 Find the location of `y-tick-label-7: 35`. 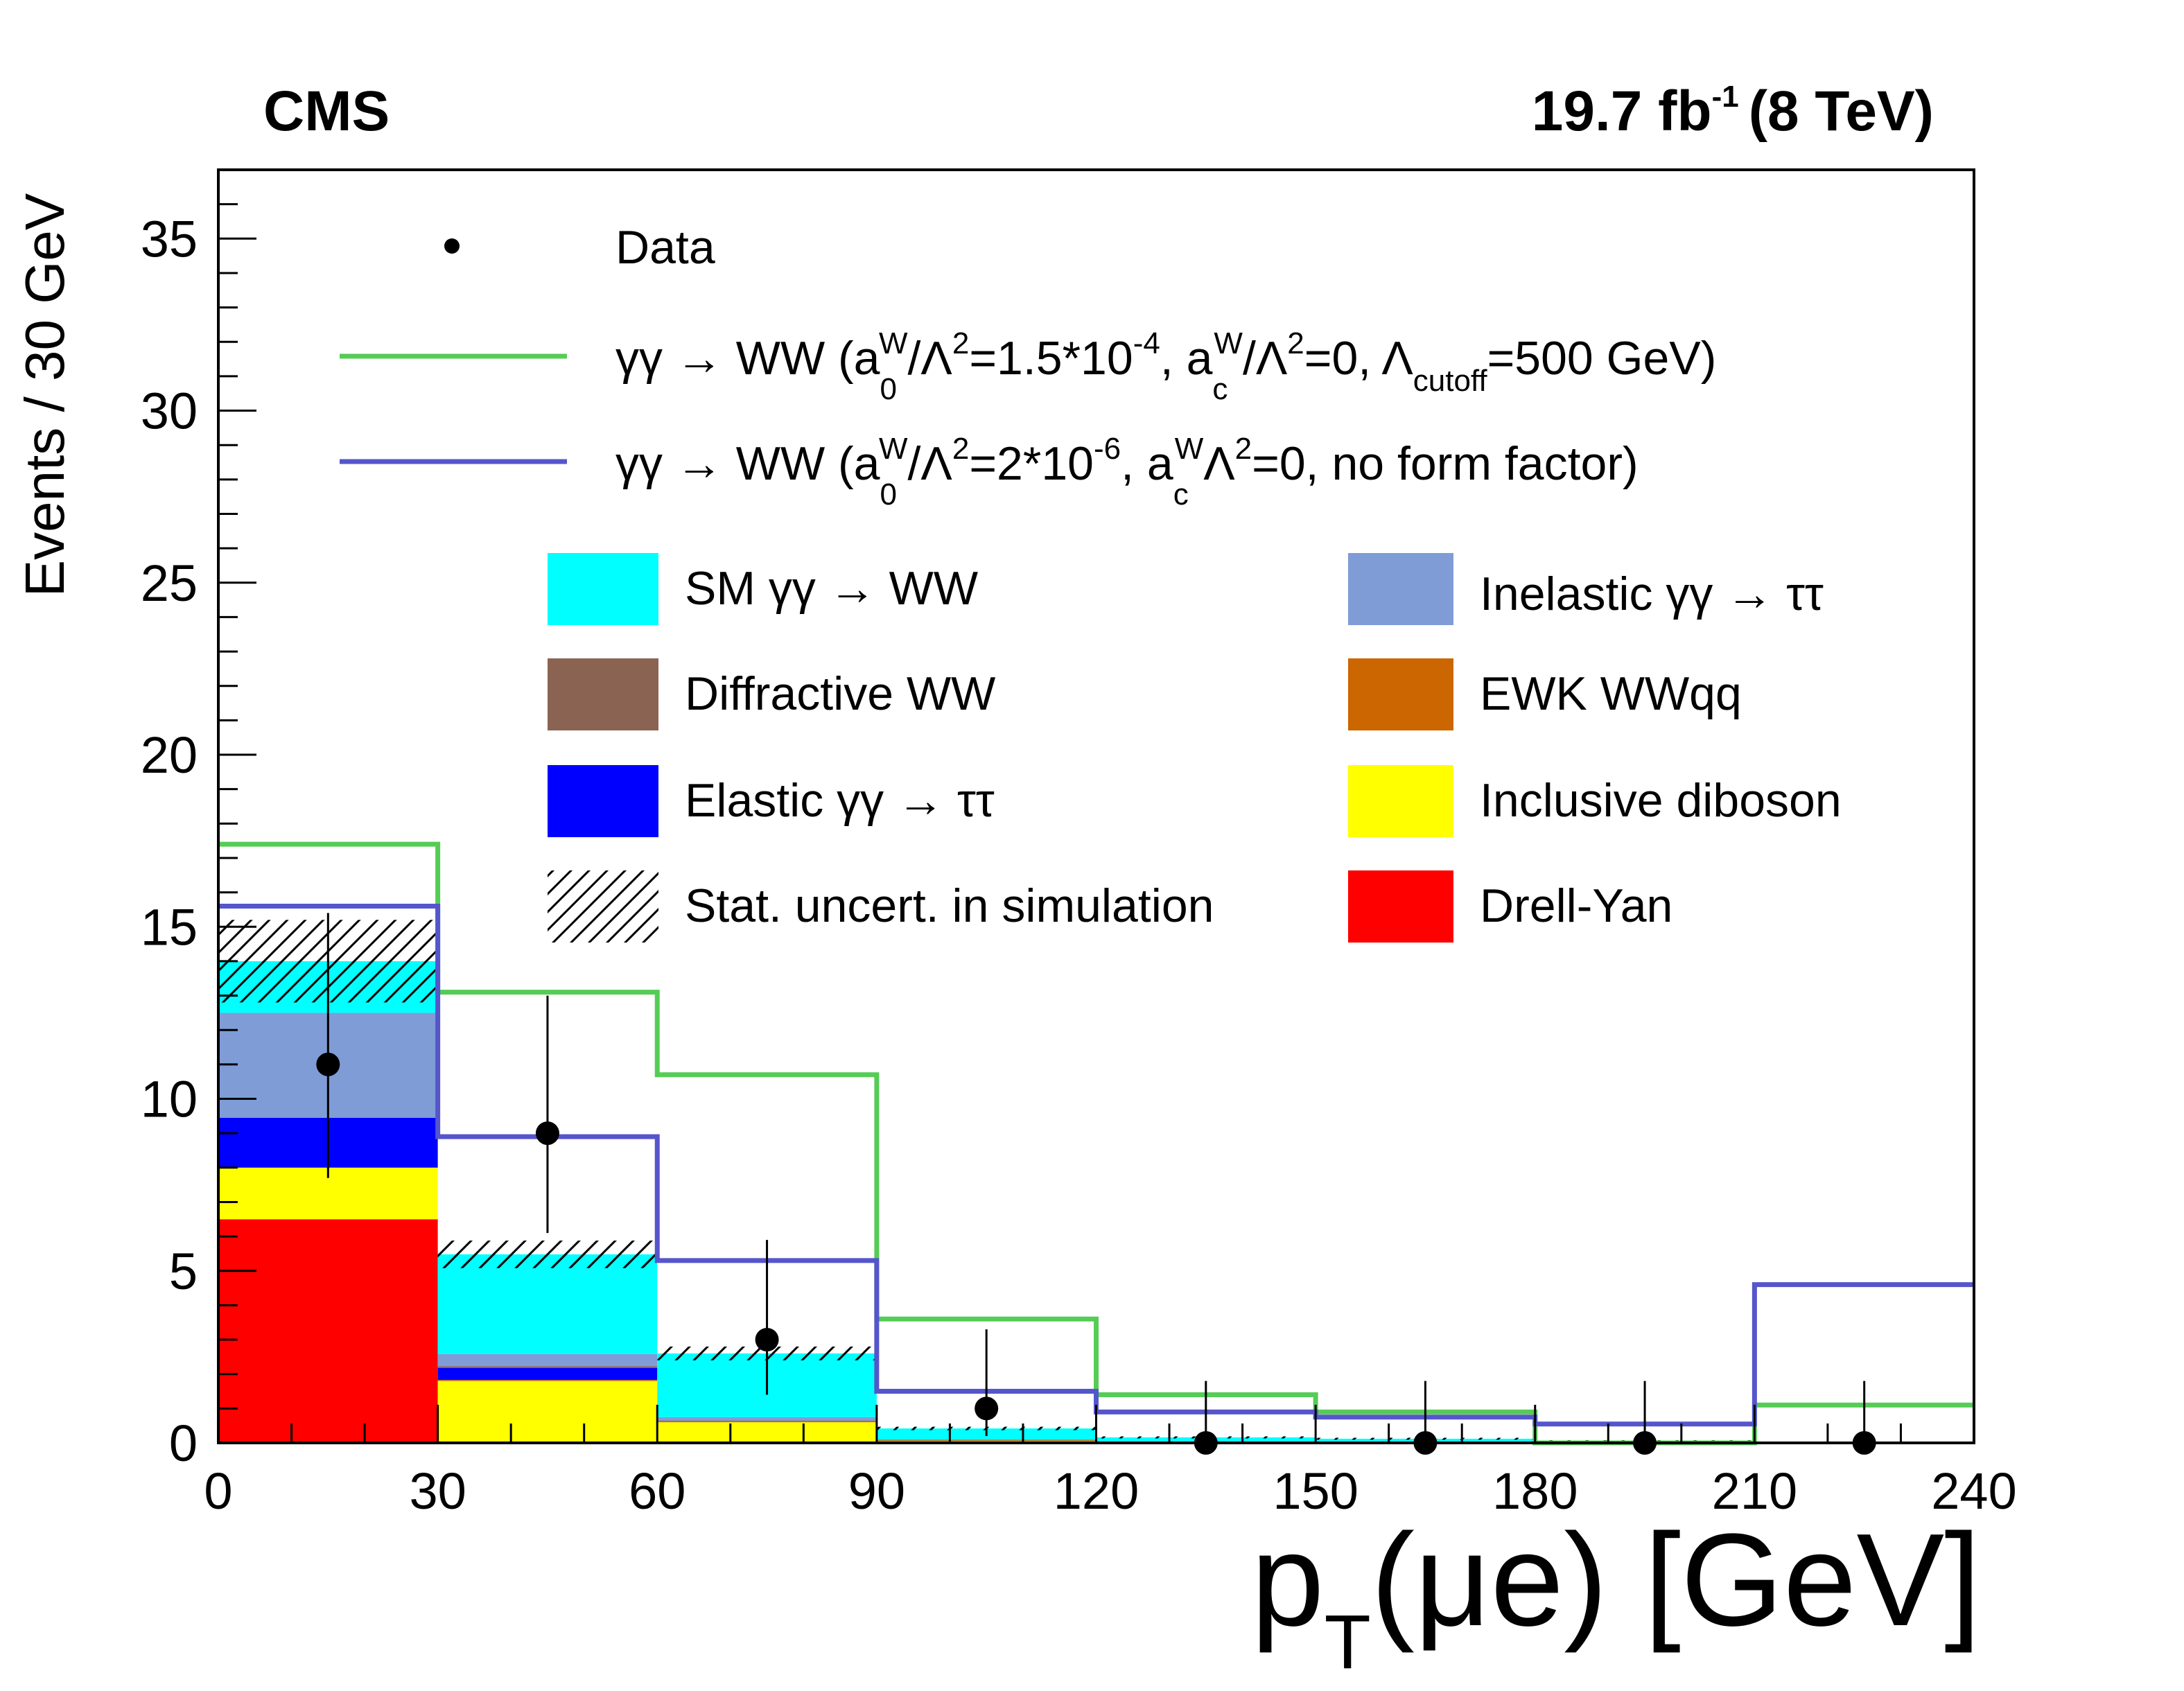

y-tick-label-7: 35 is located at coordinates (169, 239).